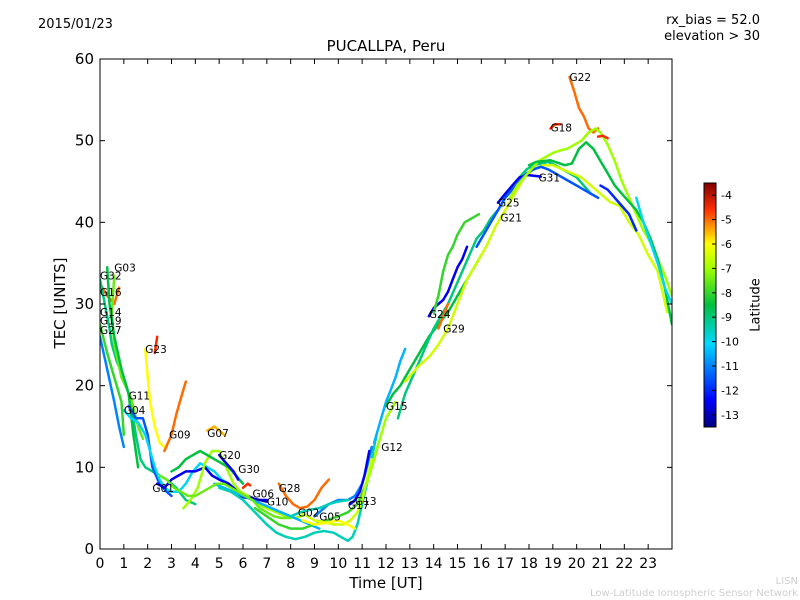 The width and height of the screenshot is (800, 600). I want to click on y-tick-label: 20, so click(84, 386).